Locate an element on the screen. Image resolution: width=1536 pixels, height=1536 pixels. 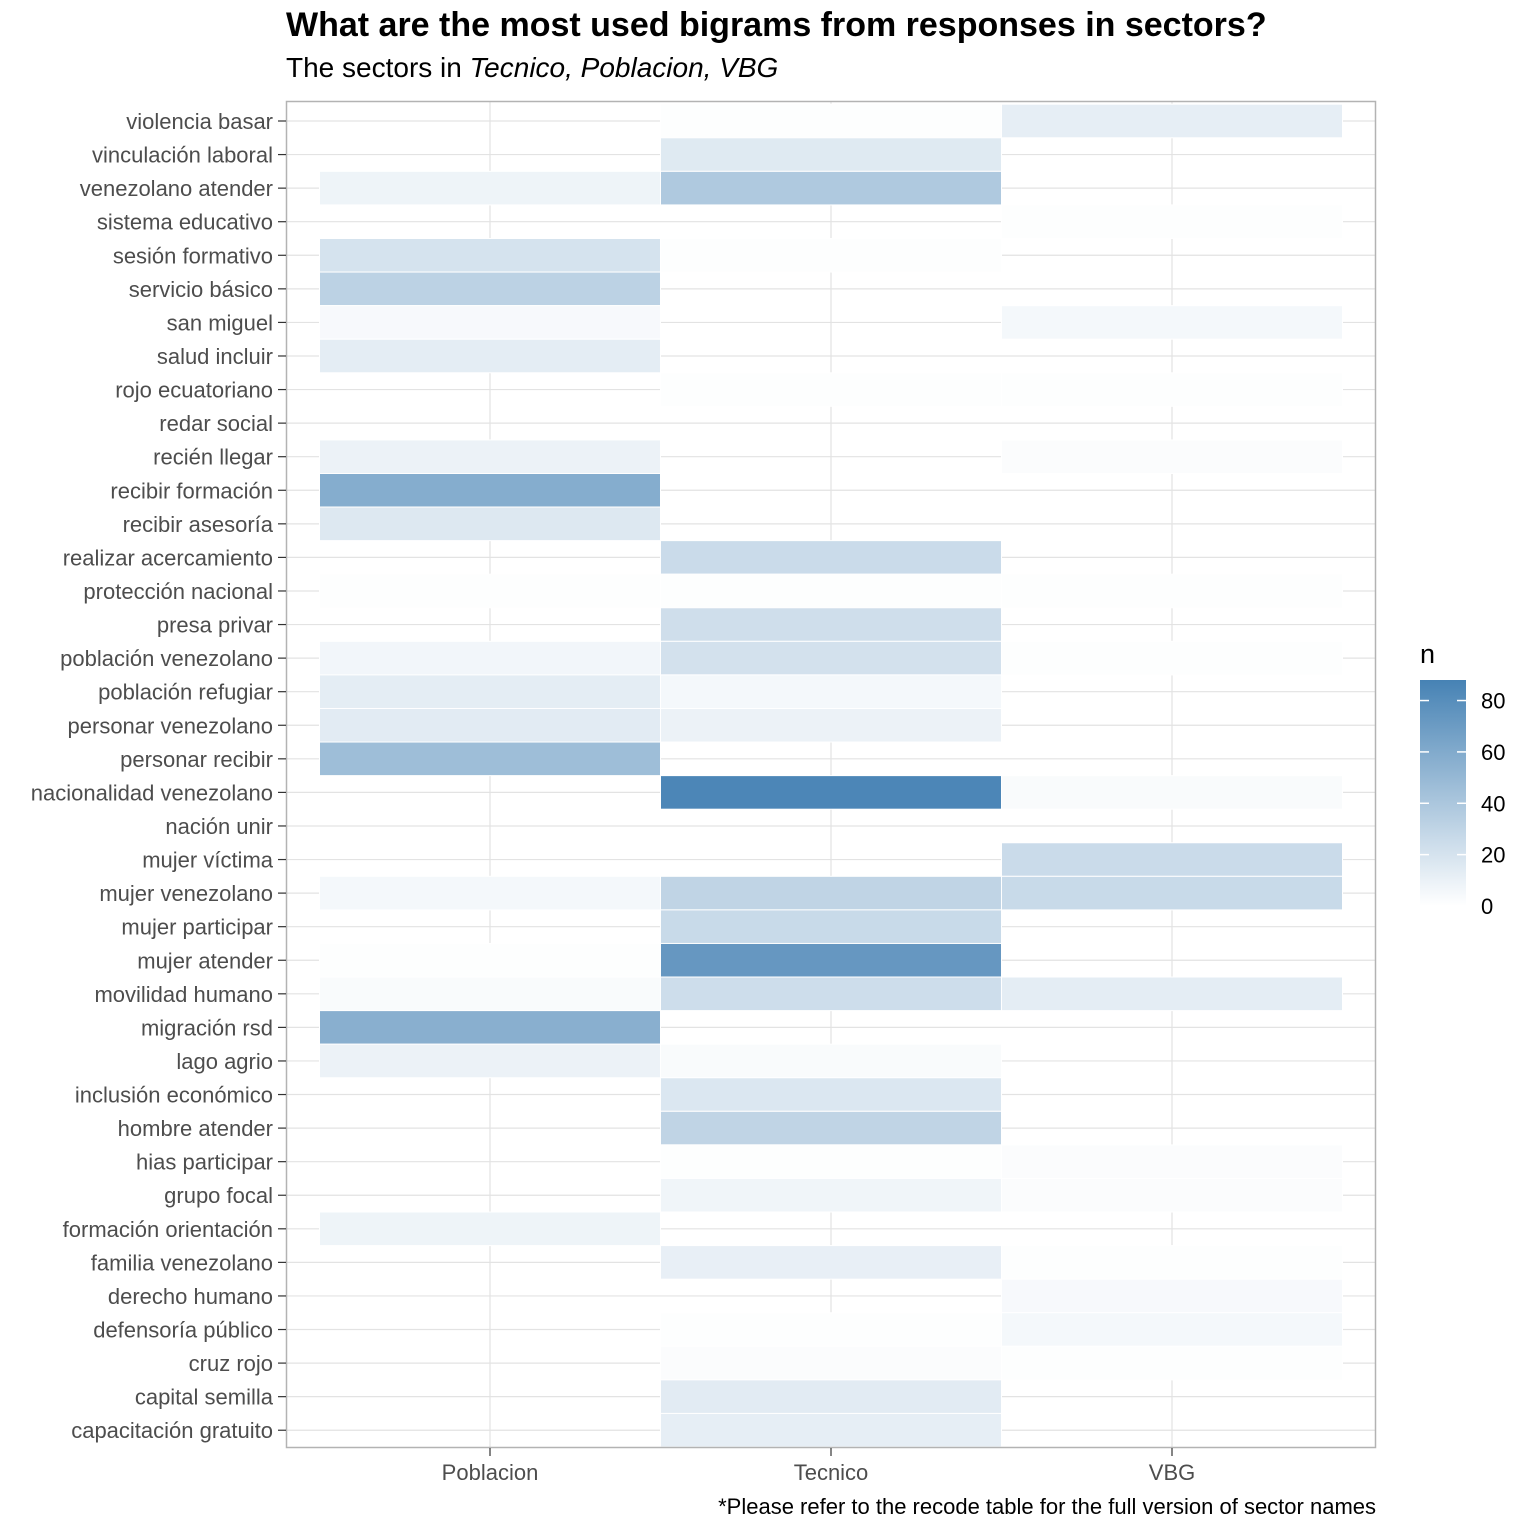
legend-tick-label: 0 is located at coordinates (1487, 906).